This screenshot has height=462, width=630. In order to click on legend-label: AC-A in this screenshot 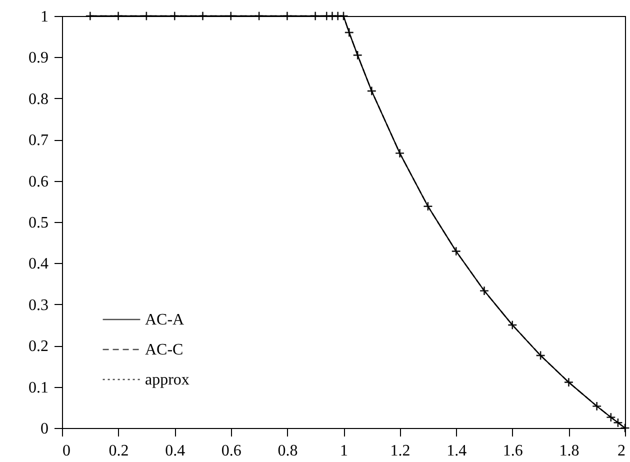, I will do `click(165, 320)`.